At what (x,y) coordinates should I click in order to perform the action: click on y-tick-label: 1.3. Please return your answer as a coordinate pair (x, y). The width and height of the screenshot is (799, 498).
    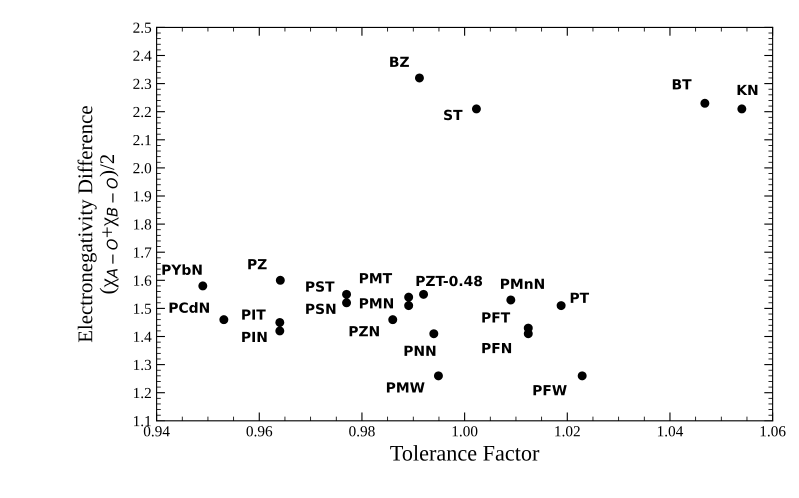
    Looking at the image, I should click on (143, 365).